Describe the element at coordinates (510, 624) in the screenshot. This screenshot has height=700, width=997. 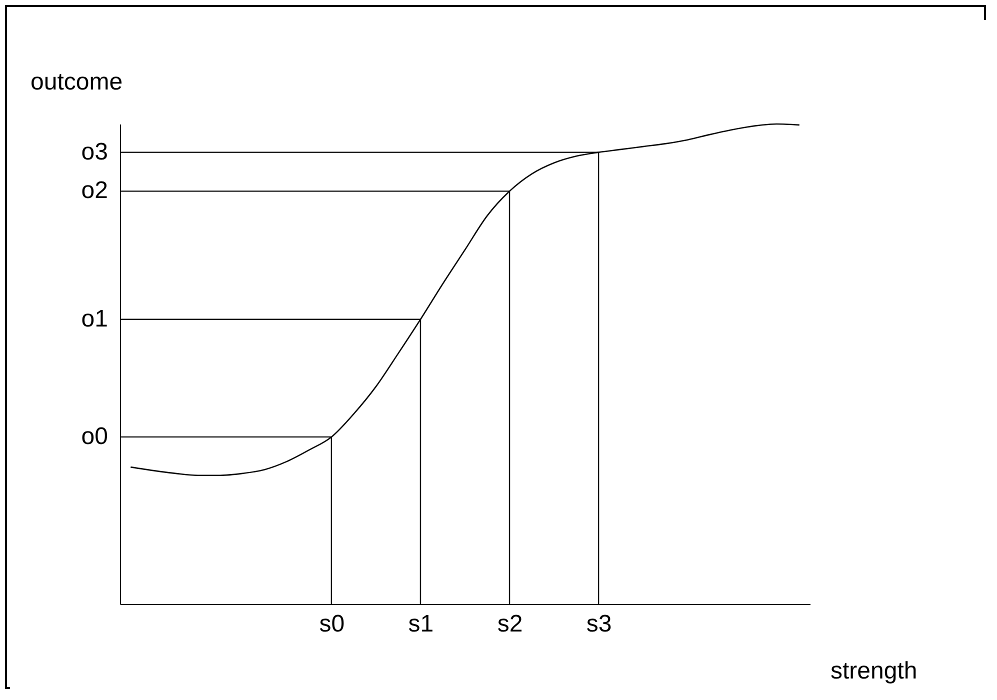
I see `x-tick-label: s2` at that location.